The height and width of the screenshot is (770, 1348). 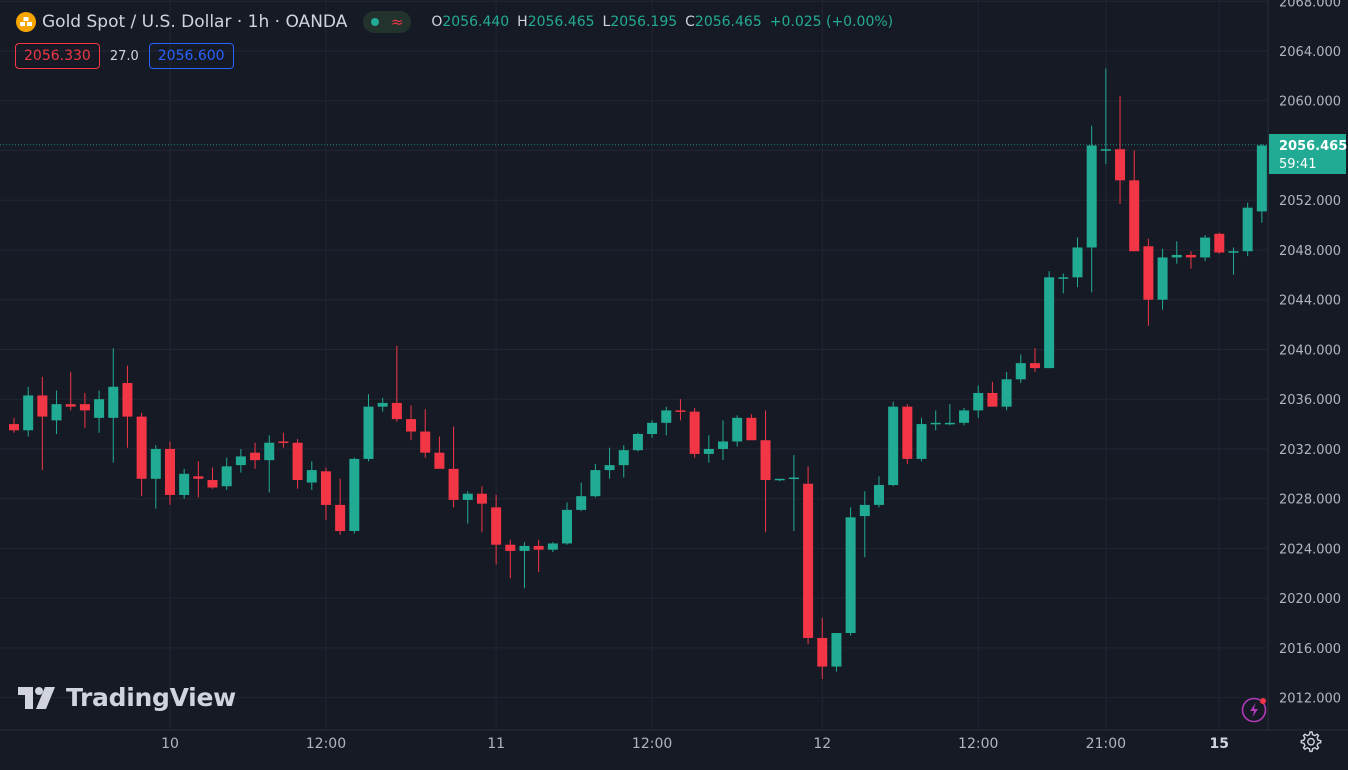 I want to click on candle-body, so click(x=538, y=547).